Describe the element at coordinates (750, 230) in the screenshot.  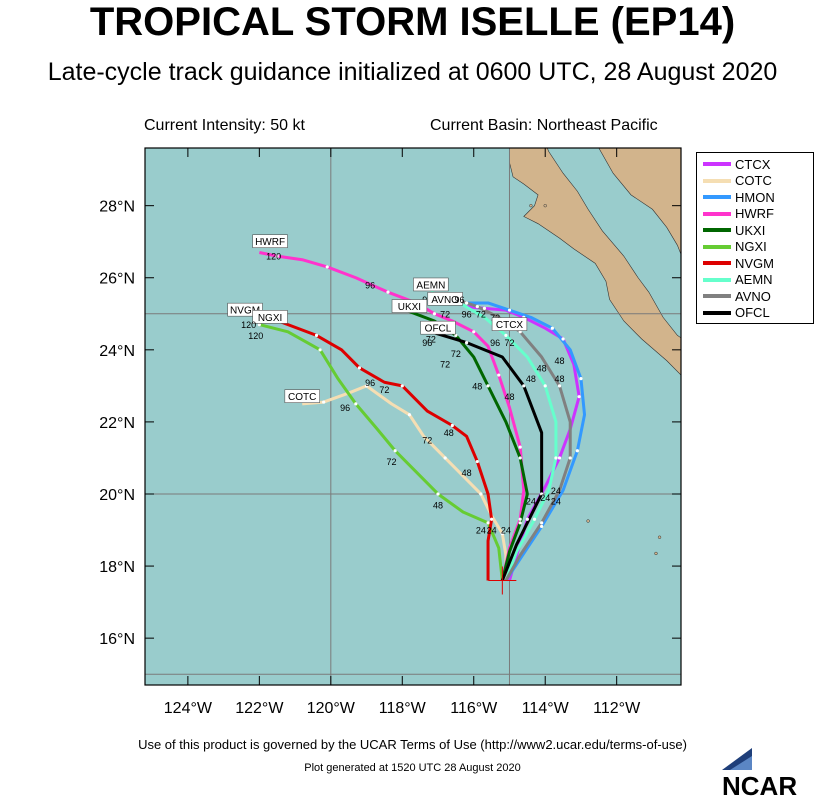
I see `legend-label: UKXI` at that location.